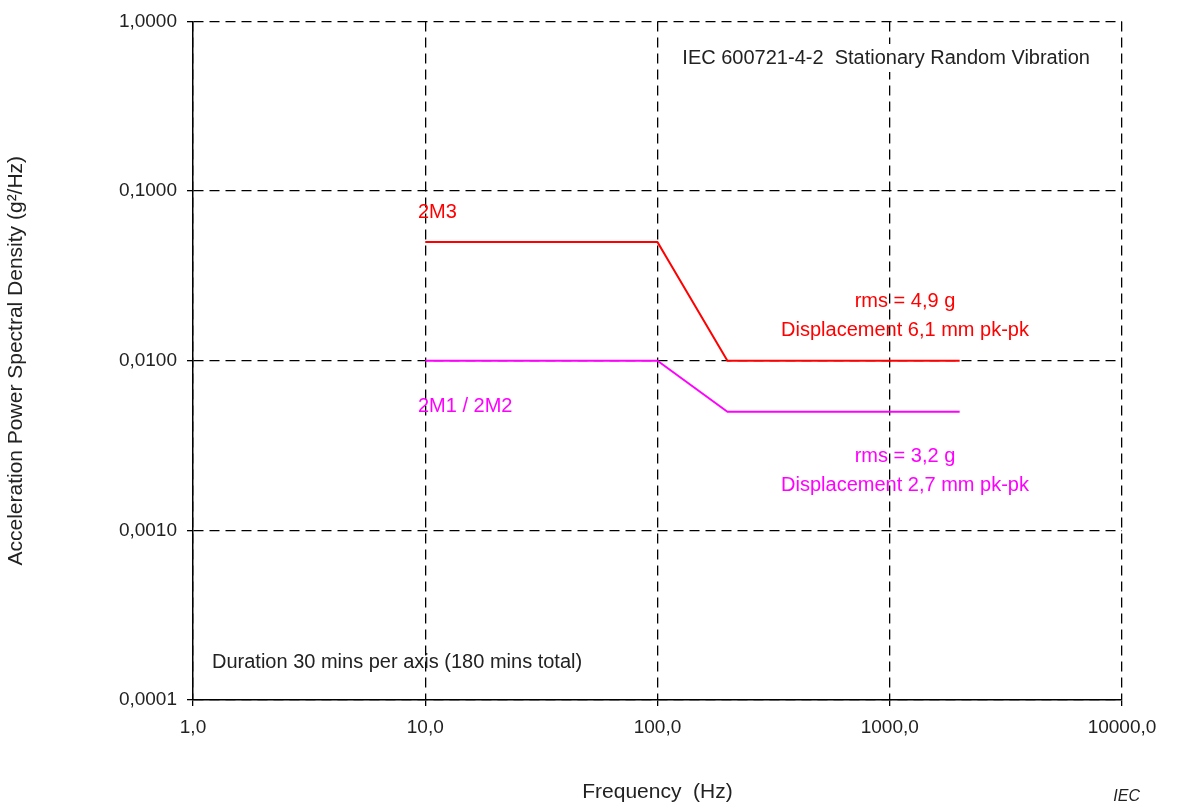  Describe the element at coordinates (905, 299) in the screenshot. I see `annotation: rms = 4,9 g` at that location.